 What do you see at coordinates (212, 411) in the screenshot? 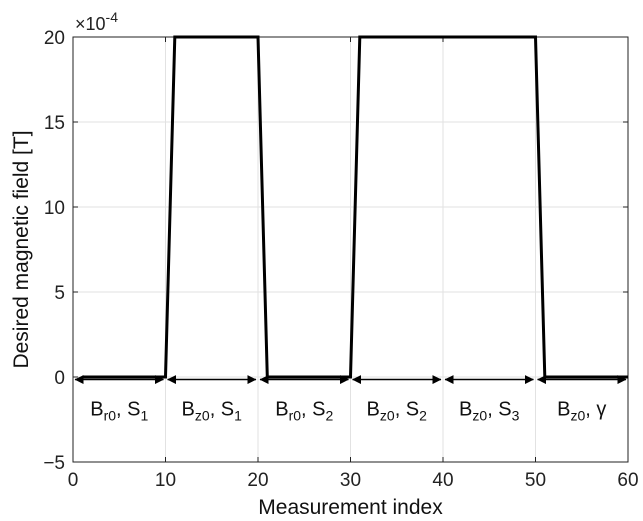
I see `segment-label: Bz0, S1` at bounding box center [212, 411].